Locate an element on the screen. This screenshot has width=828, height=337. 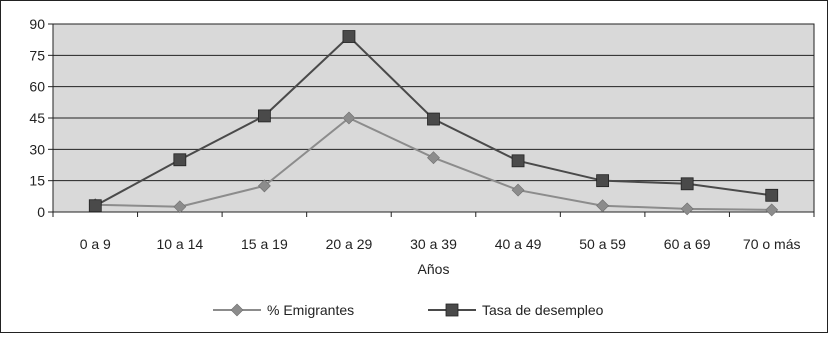
y-tick-label: 60 is located at coordinates (37, 87).